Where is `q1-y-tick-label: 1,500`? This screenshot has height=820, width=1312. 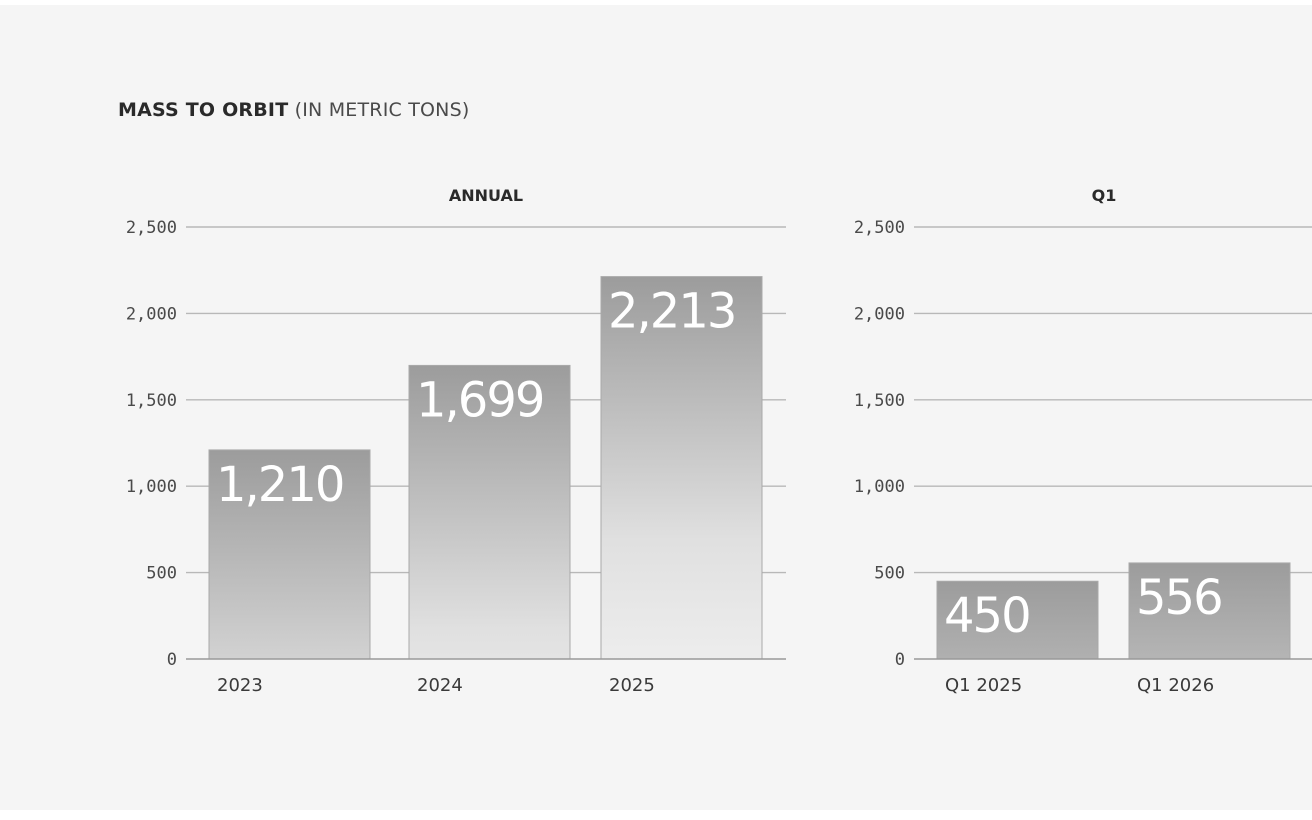
q1-y-tick-label: 1,500 is located at coordinates (879, 401).